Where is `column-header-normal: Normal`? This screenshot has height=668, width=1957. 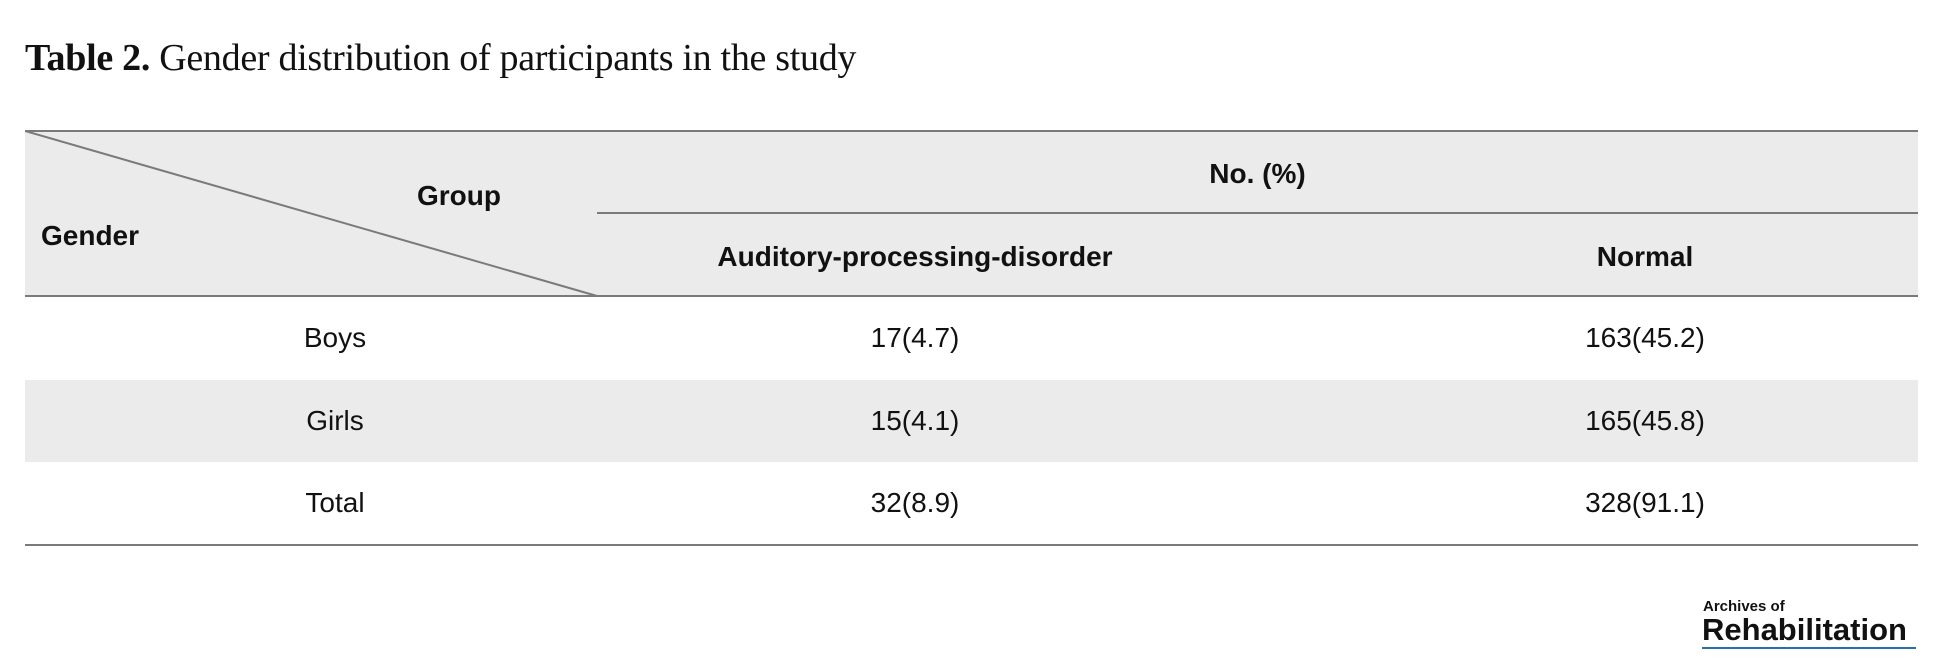
column-header-normal: Normal is located at coordinates (1645, 256).